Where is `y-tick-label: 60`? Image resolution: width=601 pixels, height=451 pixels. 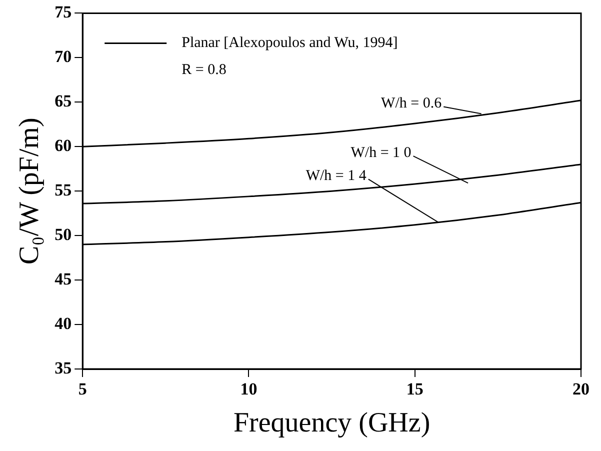 y-tick-label: 60 is located at coordinates (63, 146).